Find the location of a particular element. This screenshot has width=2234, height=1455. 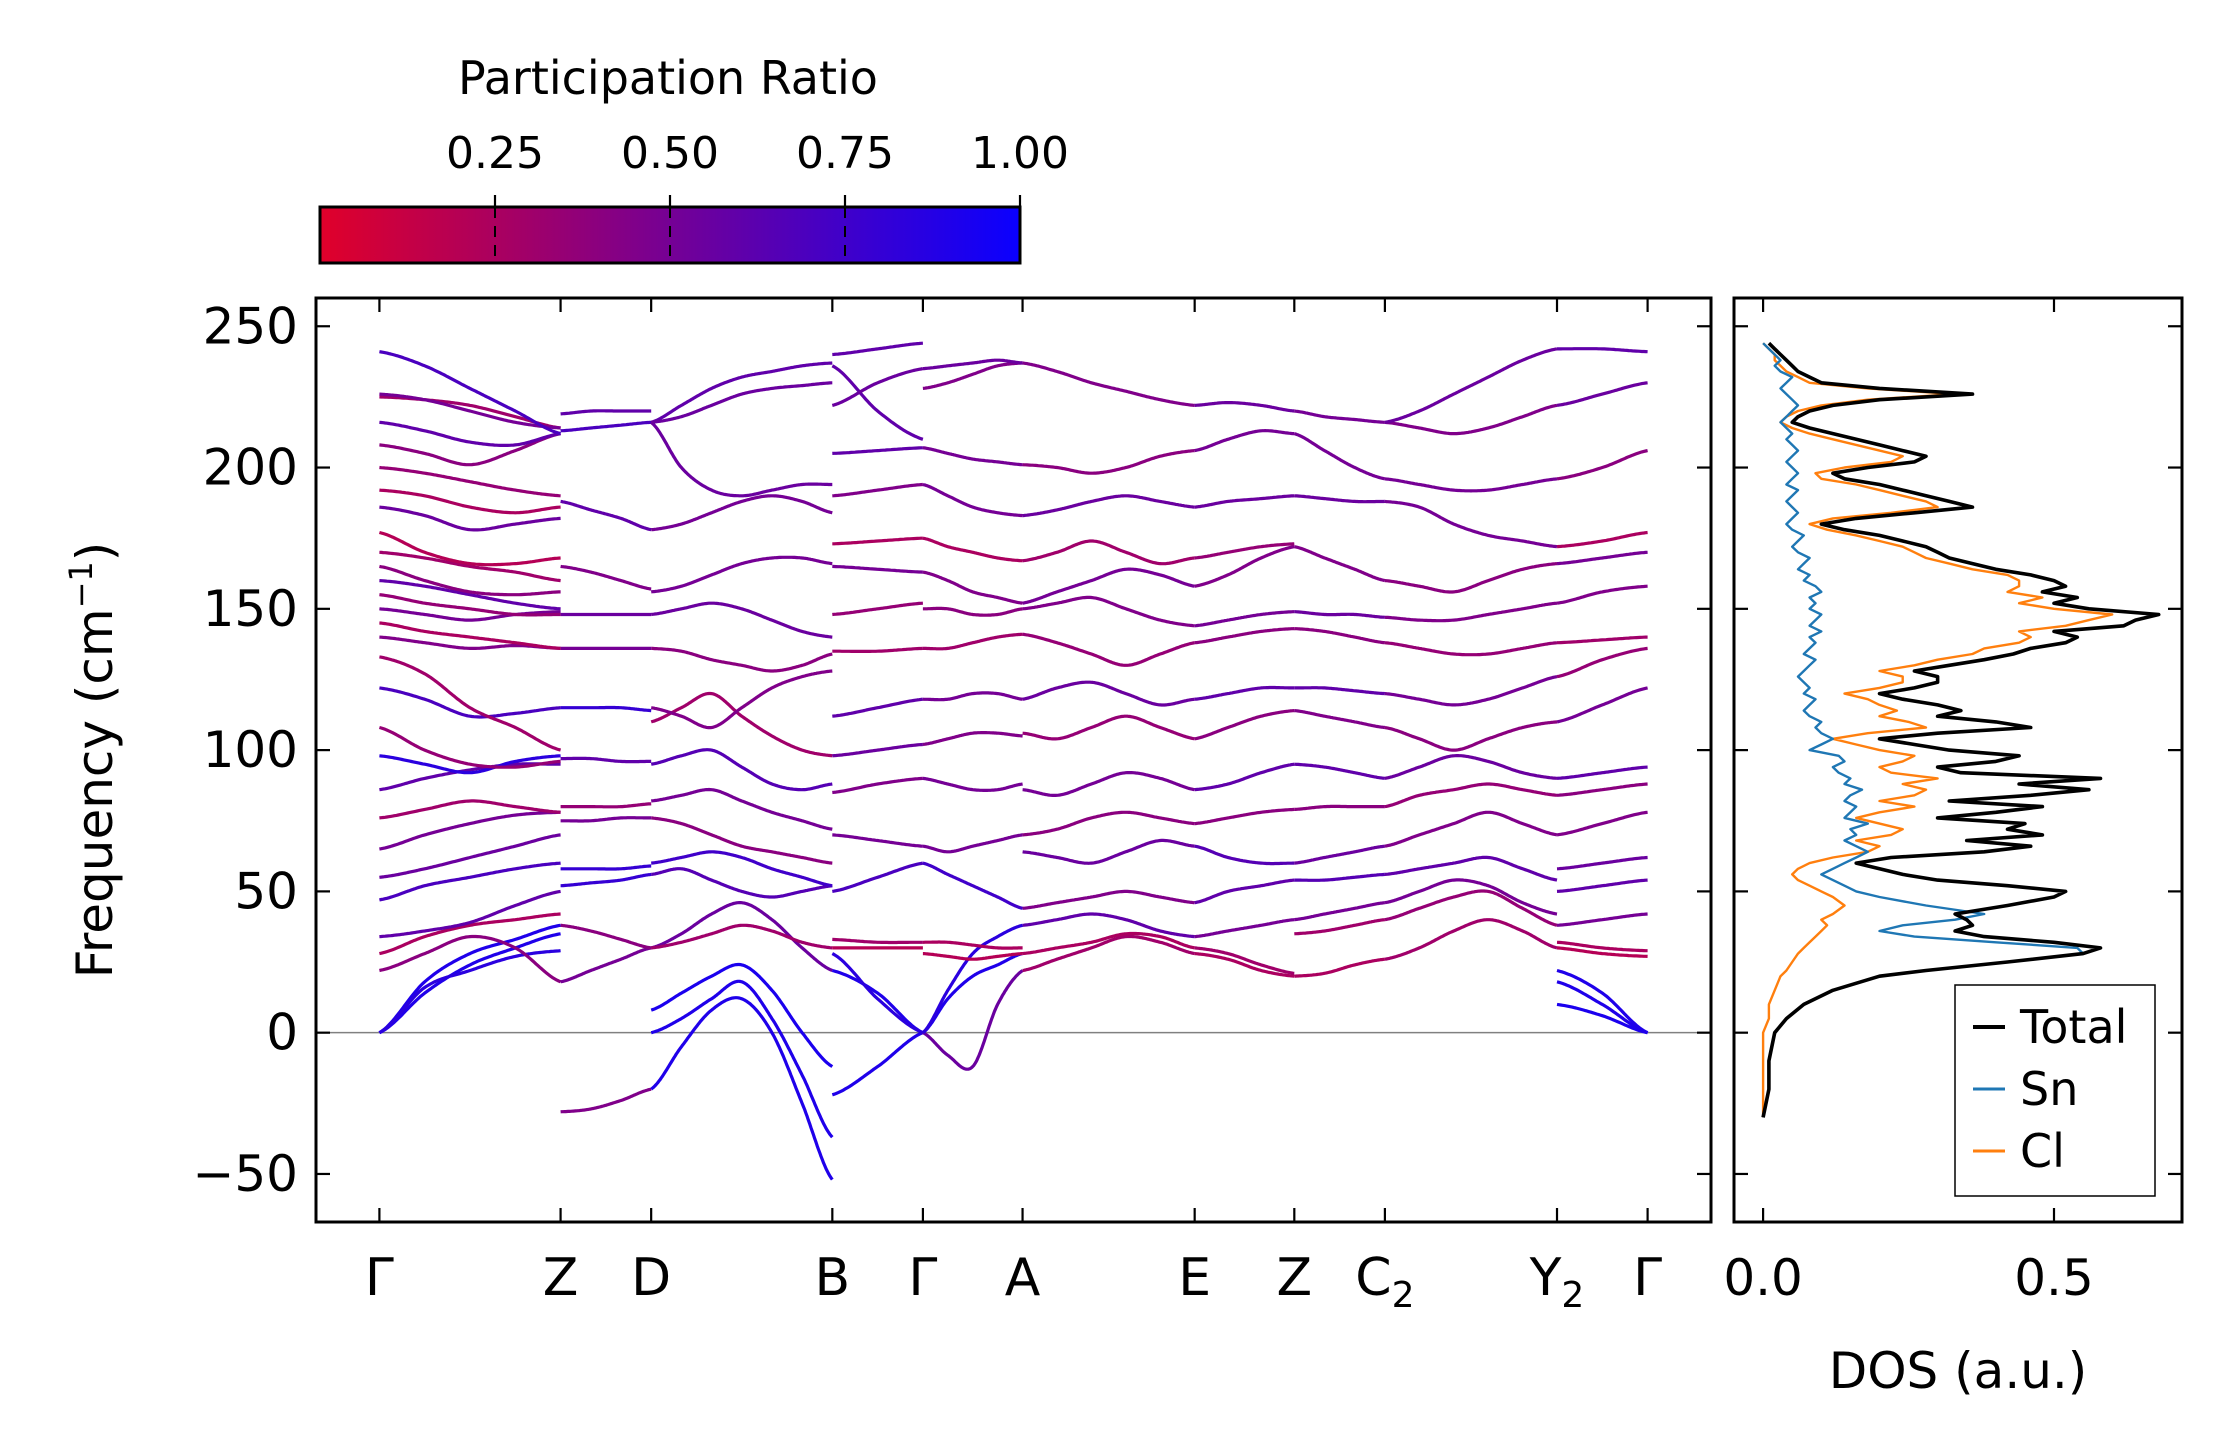

legend-label: Sn is located at coordinates (2049, 1089).